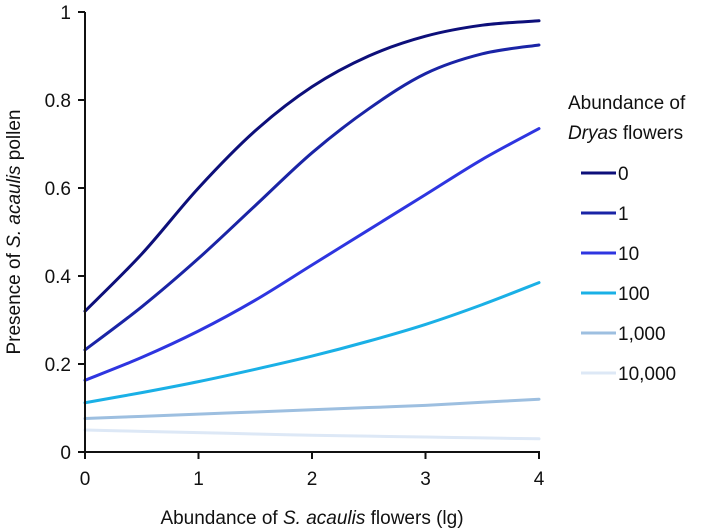 The height and width of the screenshot is (532, 709). What do you see at coordinates (58, 101) in the screenshot?
I see `y-tick-label: 0.8` at bounding box center [58, 101].